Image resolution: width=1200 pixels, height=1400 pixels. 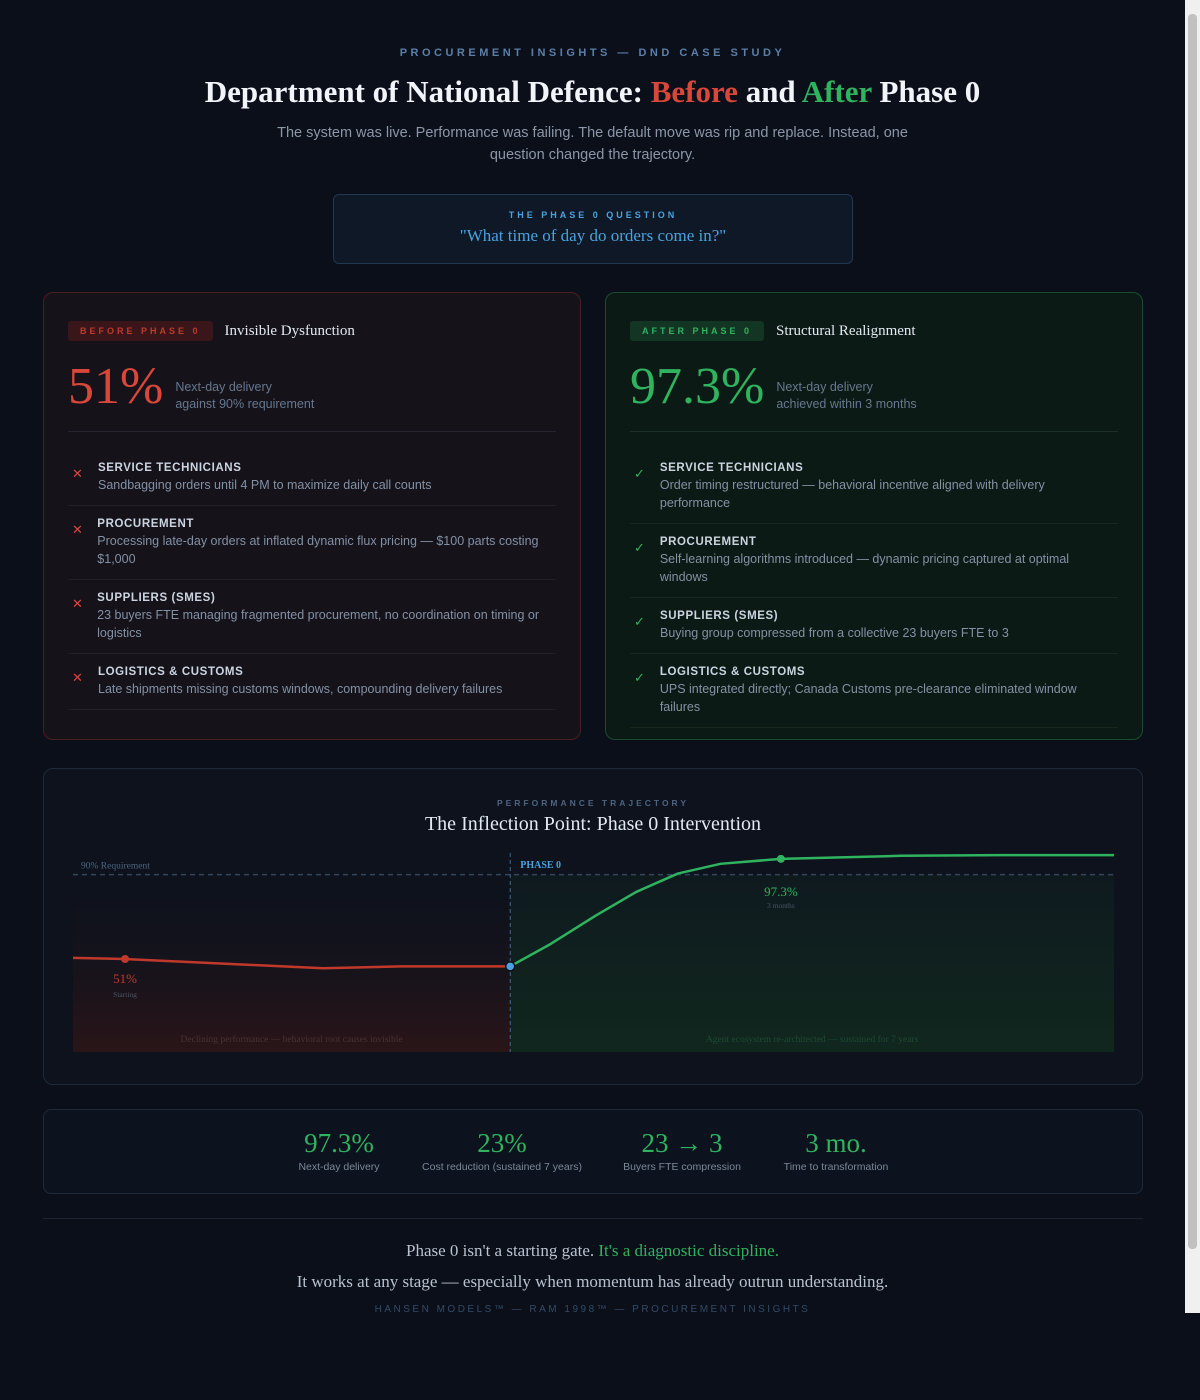 I want to click on after-desc-1: Next-day delivery, so click(x=824, y=387).